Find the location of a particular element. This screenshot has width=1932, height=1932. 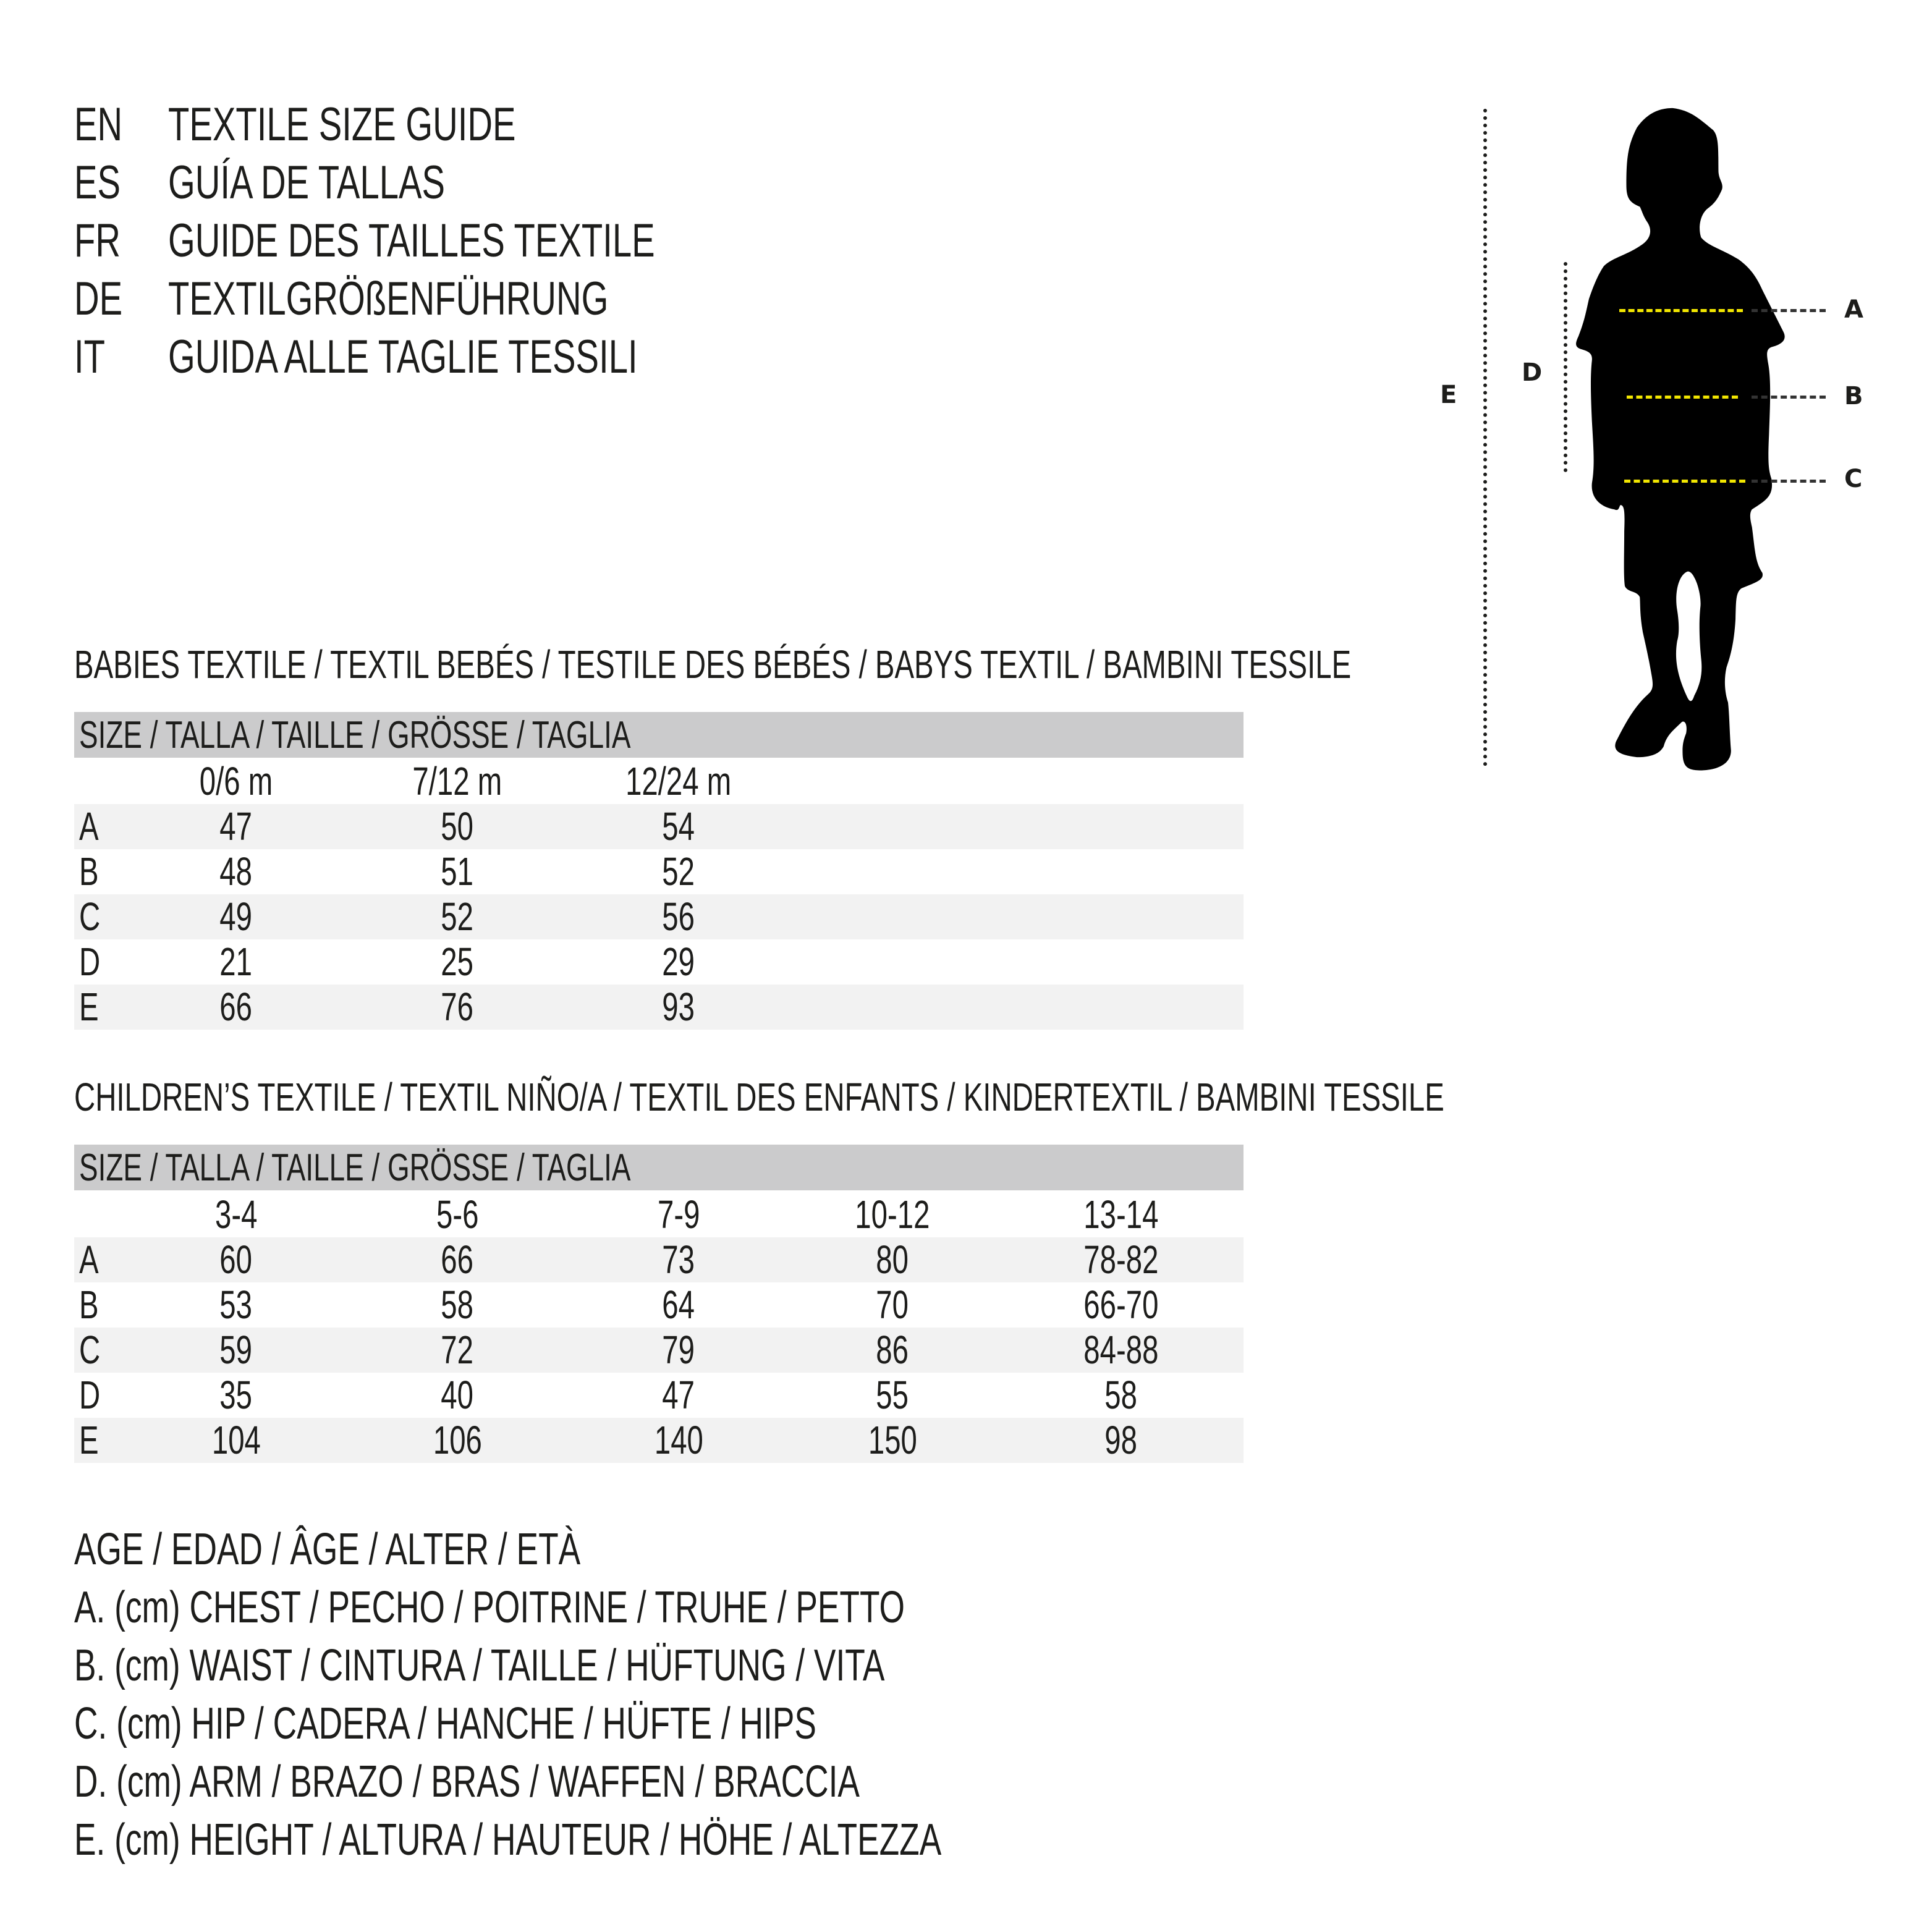

table-cell: 49 is located at coordinates (236, 916).